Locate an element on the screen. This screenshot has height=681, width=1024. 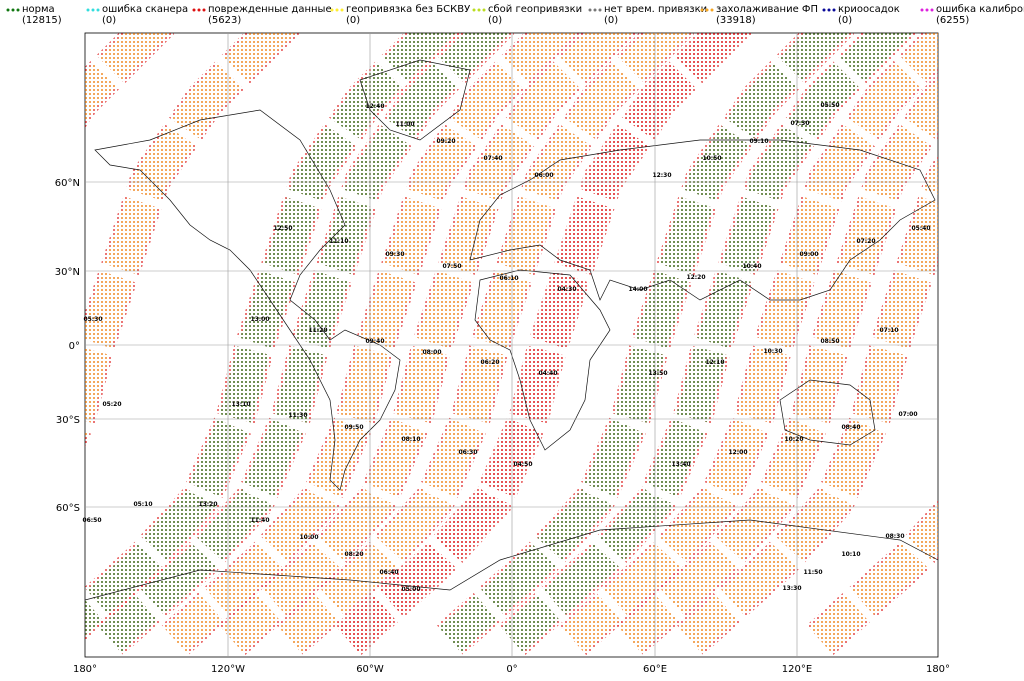
time-label: 05:10 is located at coordinates (142, 504).